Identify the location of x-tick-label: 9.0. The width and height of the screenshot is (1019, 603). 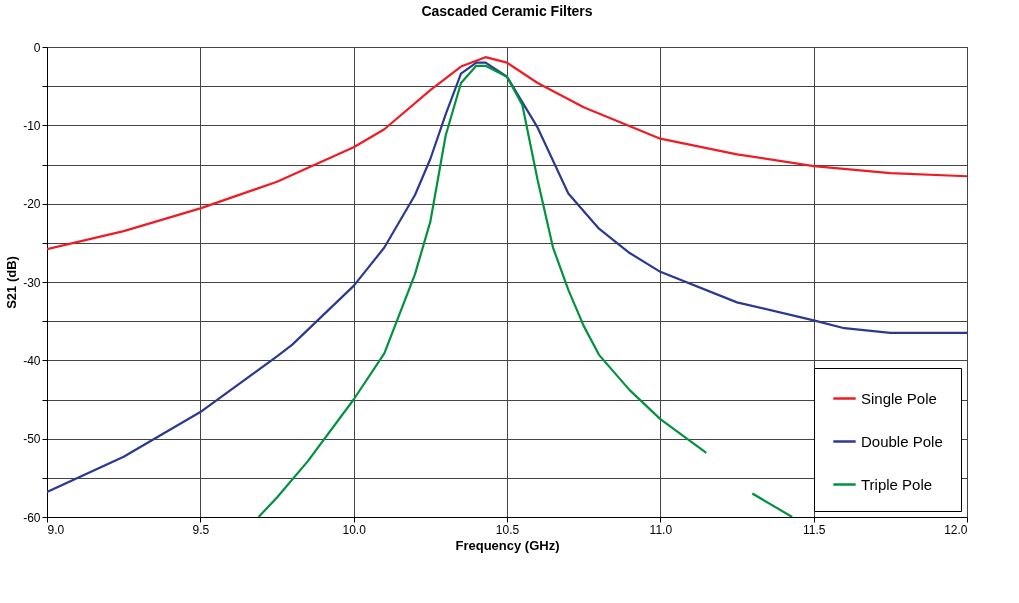
(56, 529).